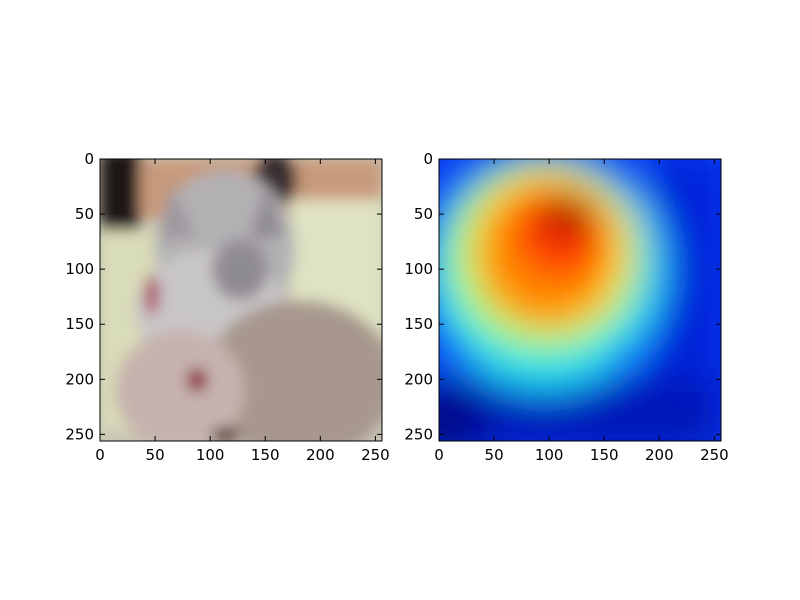 The image size is (800, 600). What do you see at coordinates (418, 269) in the screenshot?
I see `right-ytick-label: 100` at bounding box center [418, 269].